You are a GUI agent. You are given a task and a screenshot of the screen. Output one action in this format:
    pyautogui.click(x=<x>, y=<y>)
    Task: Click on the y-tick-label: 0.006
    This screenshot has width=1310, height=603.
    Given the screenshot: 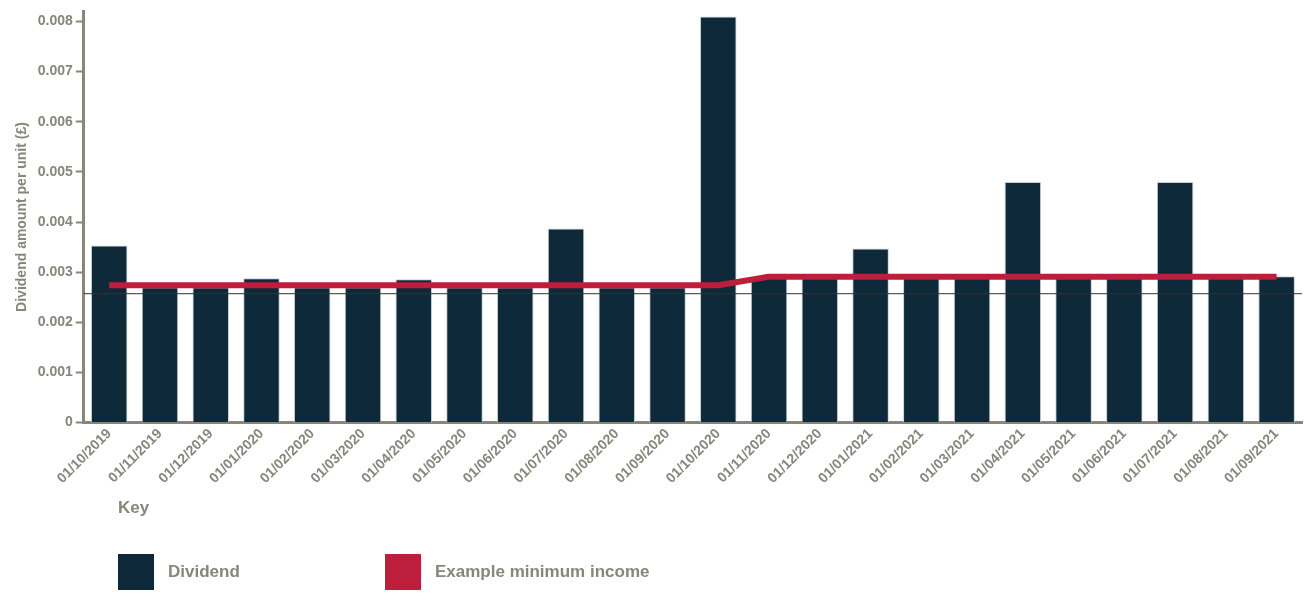 What is the action you would take?
    pyautogui.click(x=55, y=120)
    